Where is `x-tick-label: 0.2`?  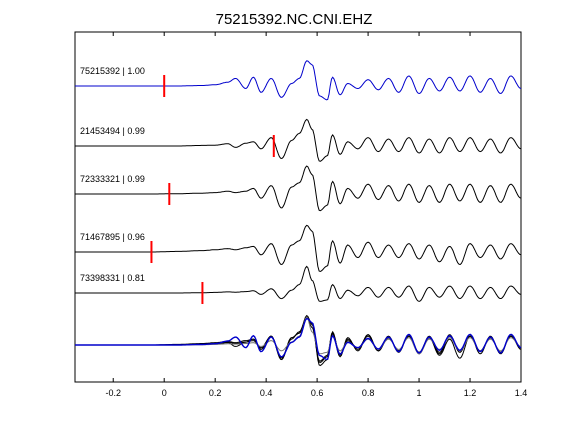
x-tick-label: 0.2 is located at coordinates (215, 393).